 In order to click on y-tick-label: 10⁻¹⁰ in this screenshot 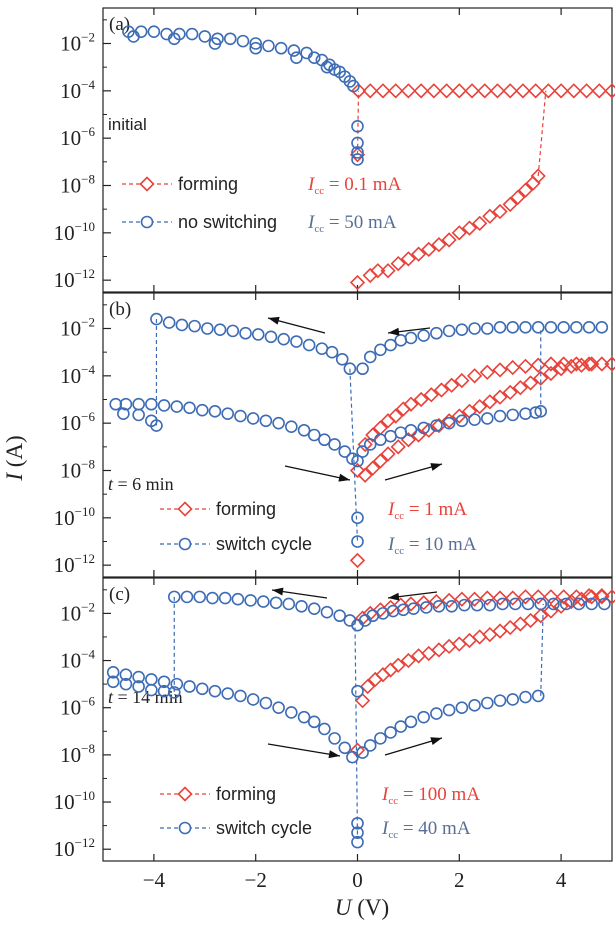, I will do `click(74, 517)`.